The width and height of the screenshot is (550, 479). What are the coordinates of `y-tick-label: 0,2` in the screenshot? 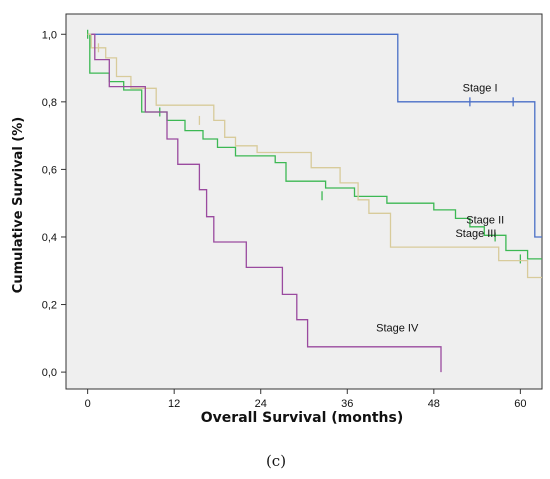 It's located at (49, 306).